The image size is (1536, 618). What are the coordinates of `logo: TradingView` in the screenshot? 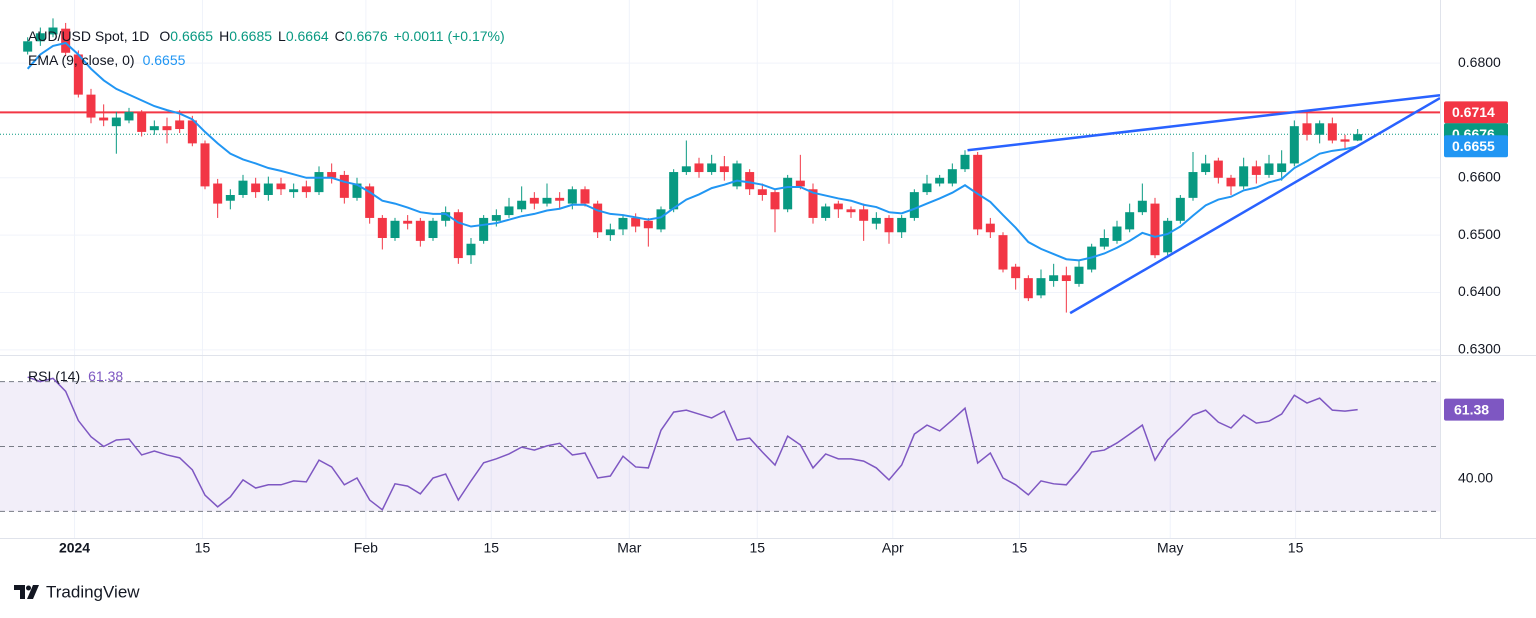 It's located at (77, 591).